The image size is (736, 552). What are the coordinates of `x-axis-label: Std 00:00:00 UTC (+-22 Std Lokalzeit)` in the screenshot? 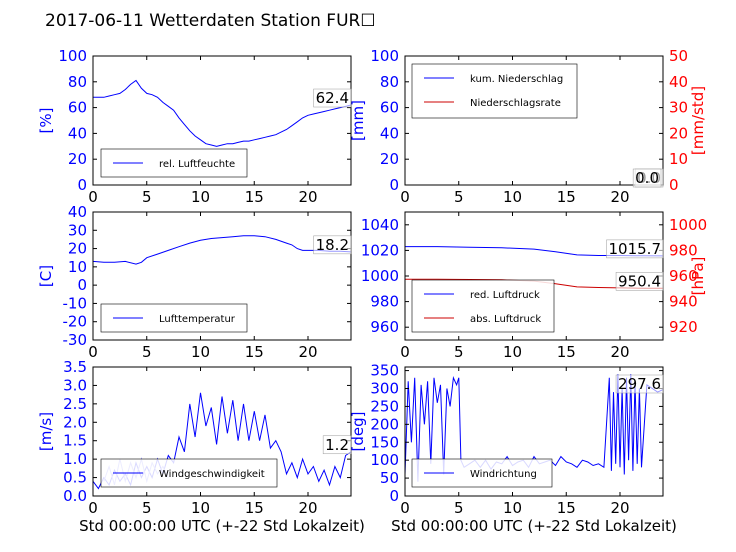 It's located at (534, 526).